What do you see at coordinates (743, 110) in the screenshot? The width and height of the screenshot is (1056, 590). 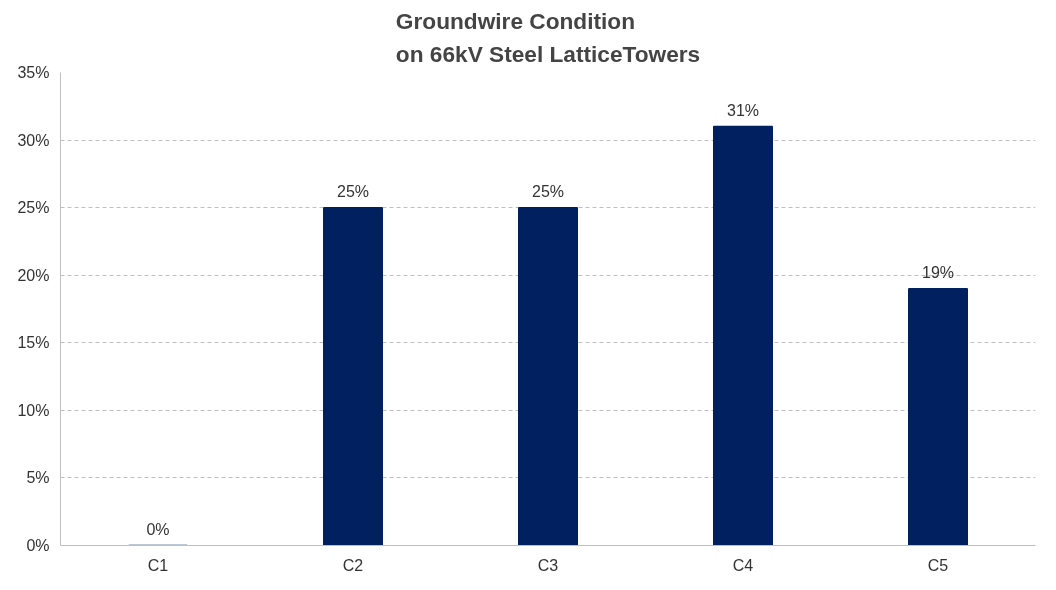 I see `data-label: 31%` at bounding box center [743, 110].